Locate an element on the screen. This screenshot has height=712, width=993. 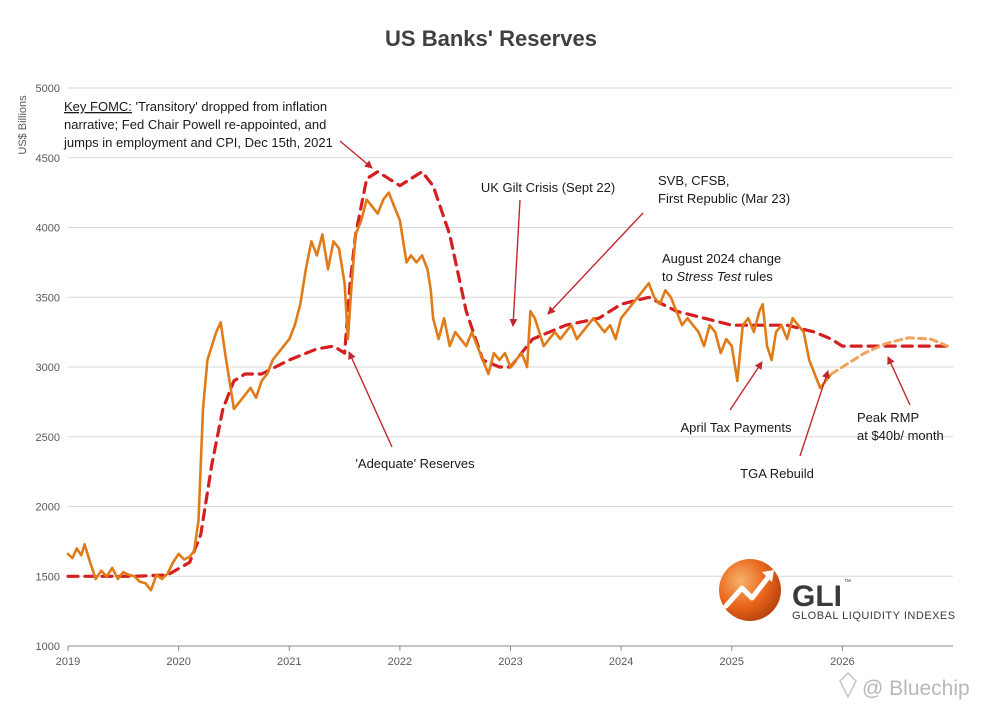
annotation-text: TGA Rebuild is located at coordinates (777, 473).